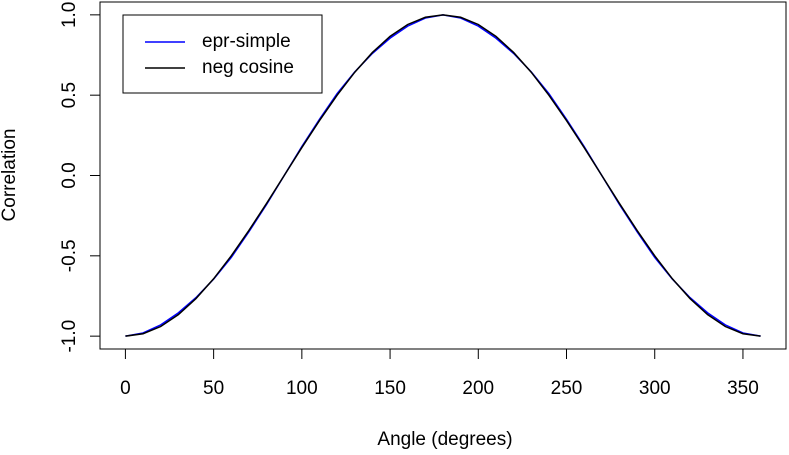 The height and width of the screenshot is (455, 789). I want to click on x-tick-label: 350, so click(743, 388).